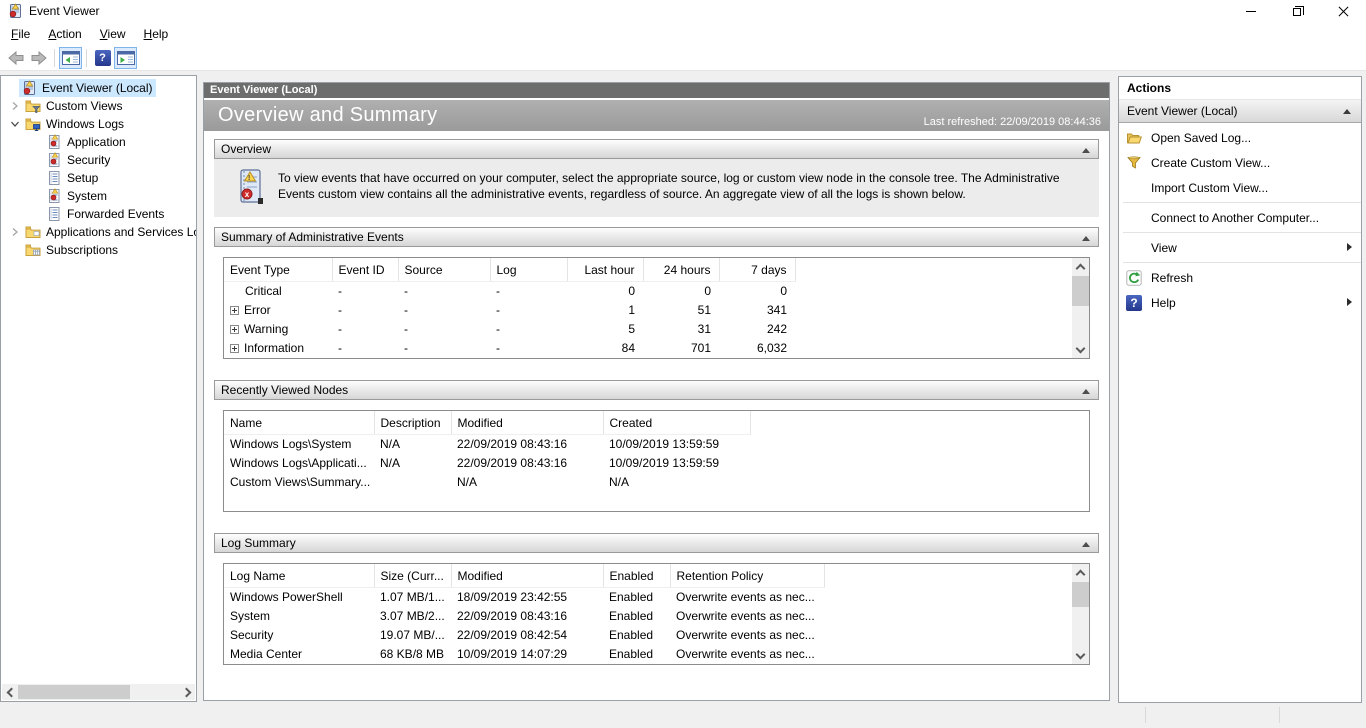  I want to click on recent-section-header: Recently Viewed Nodes, so click(656, 390).